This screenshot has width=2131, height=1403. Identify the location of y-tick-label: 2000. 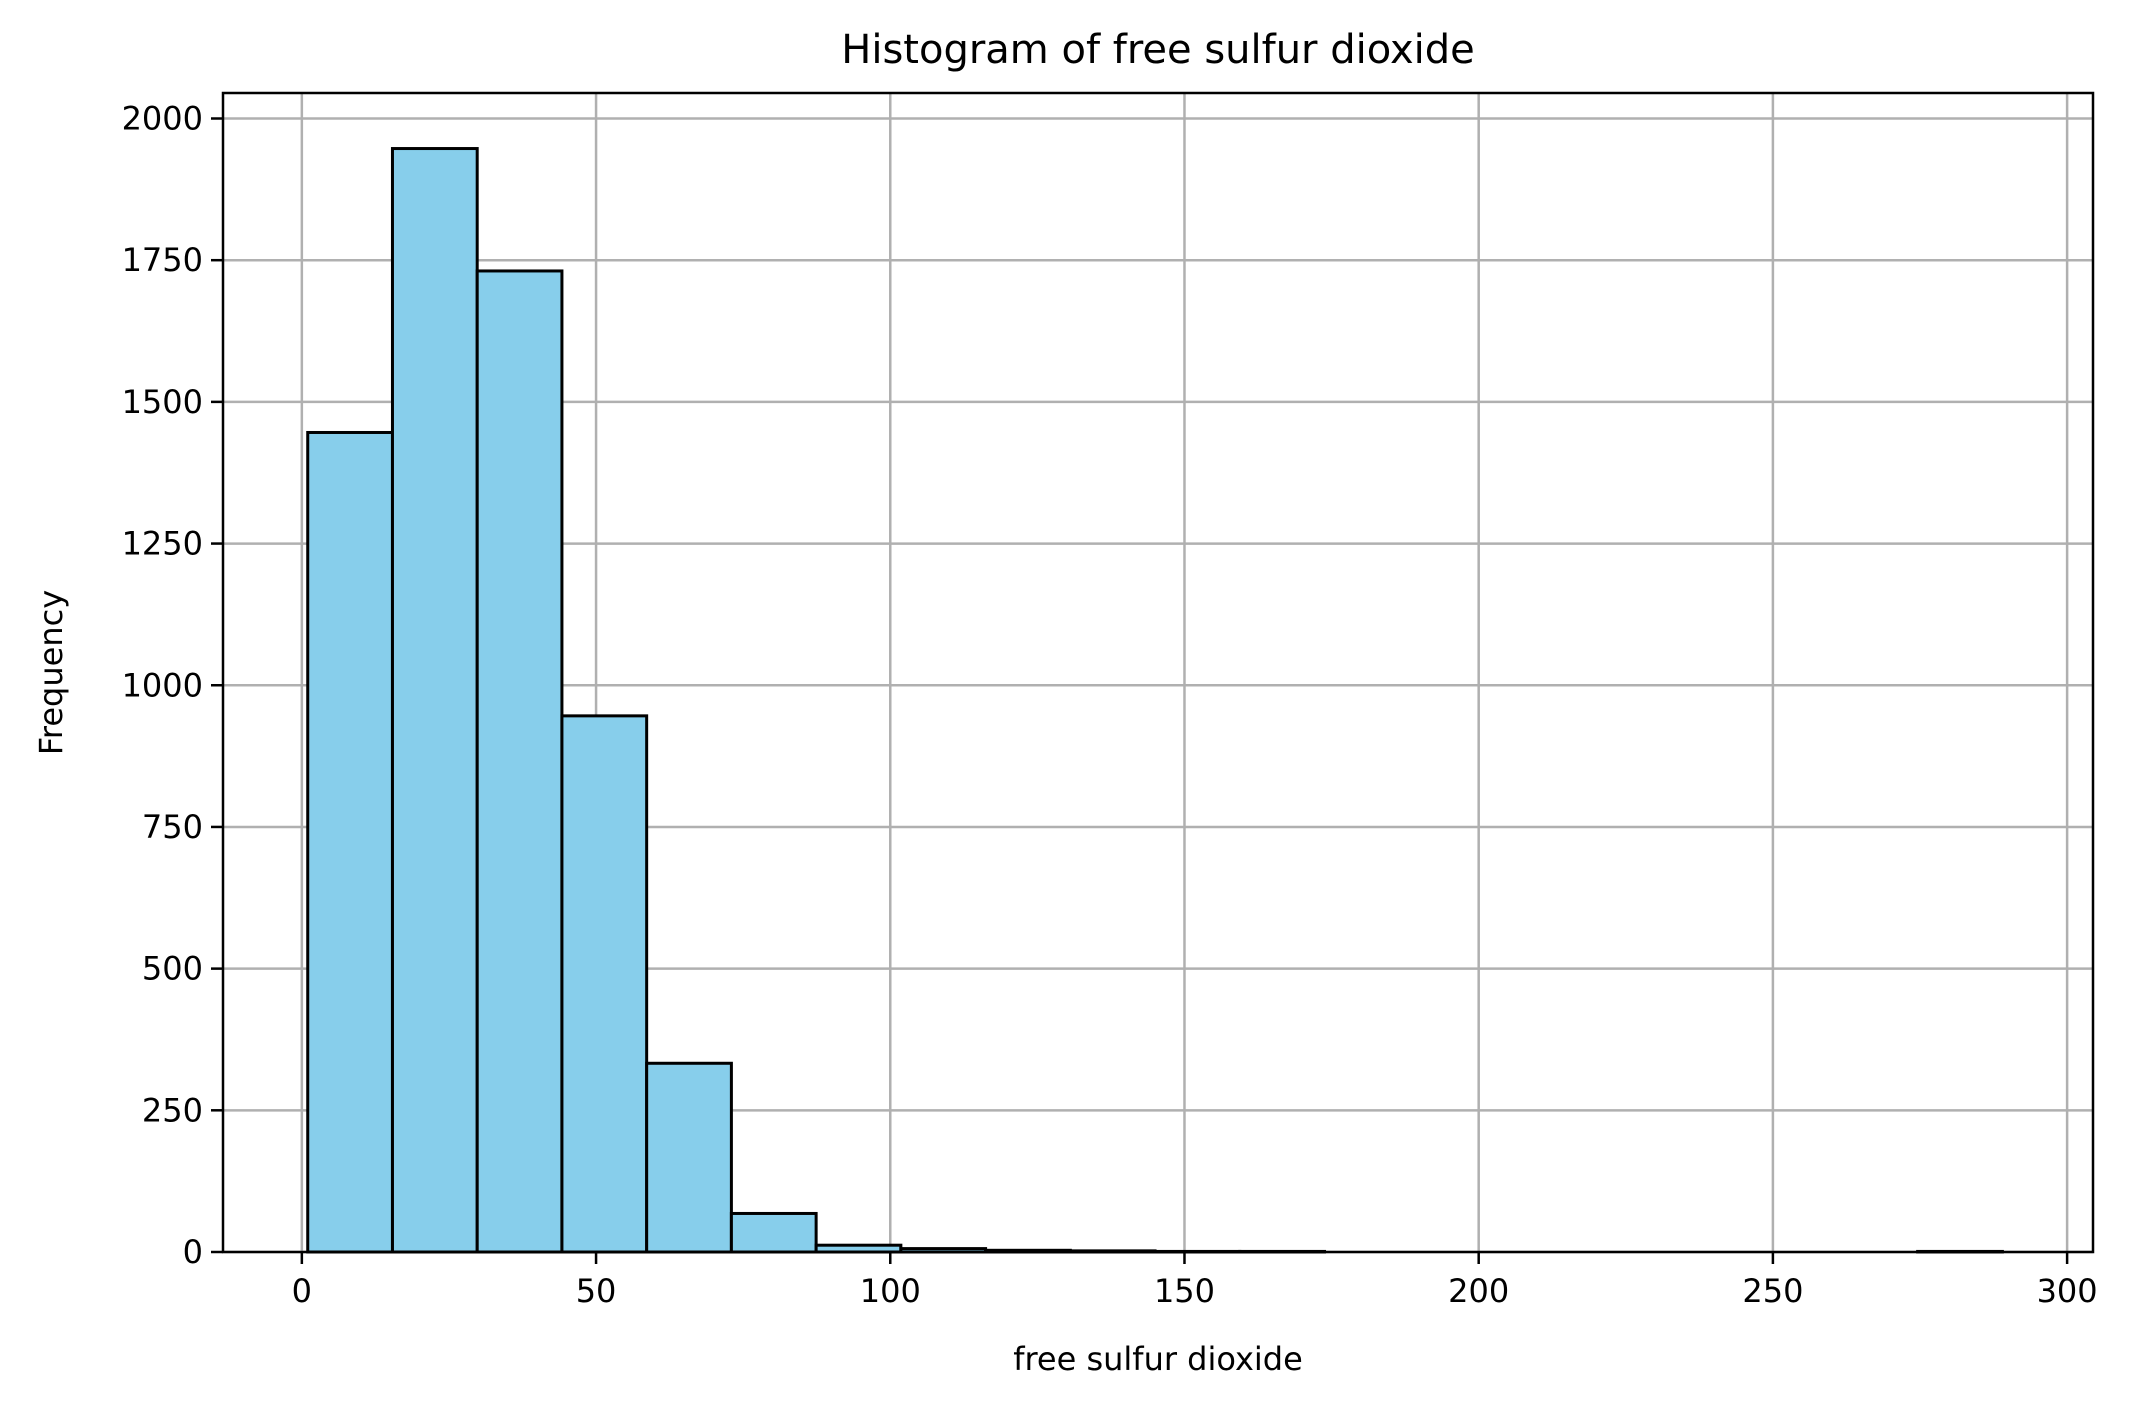
(162, 119).